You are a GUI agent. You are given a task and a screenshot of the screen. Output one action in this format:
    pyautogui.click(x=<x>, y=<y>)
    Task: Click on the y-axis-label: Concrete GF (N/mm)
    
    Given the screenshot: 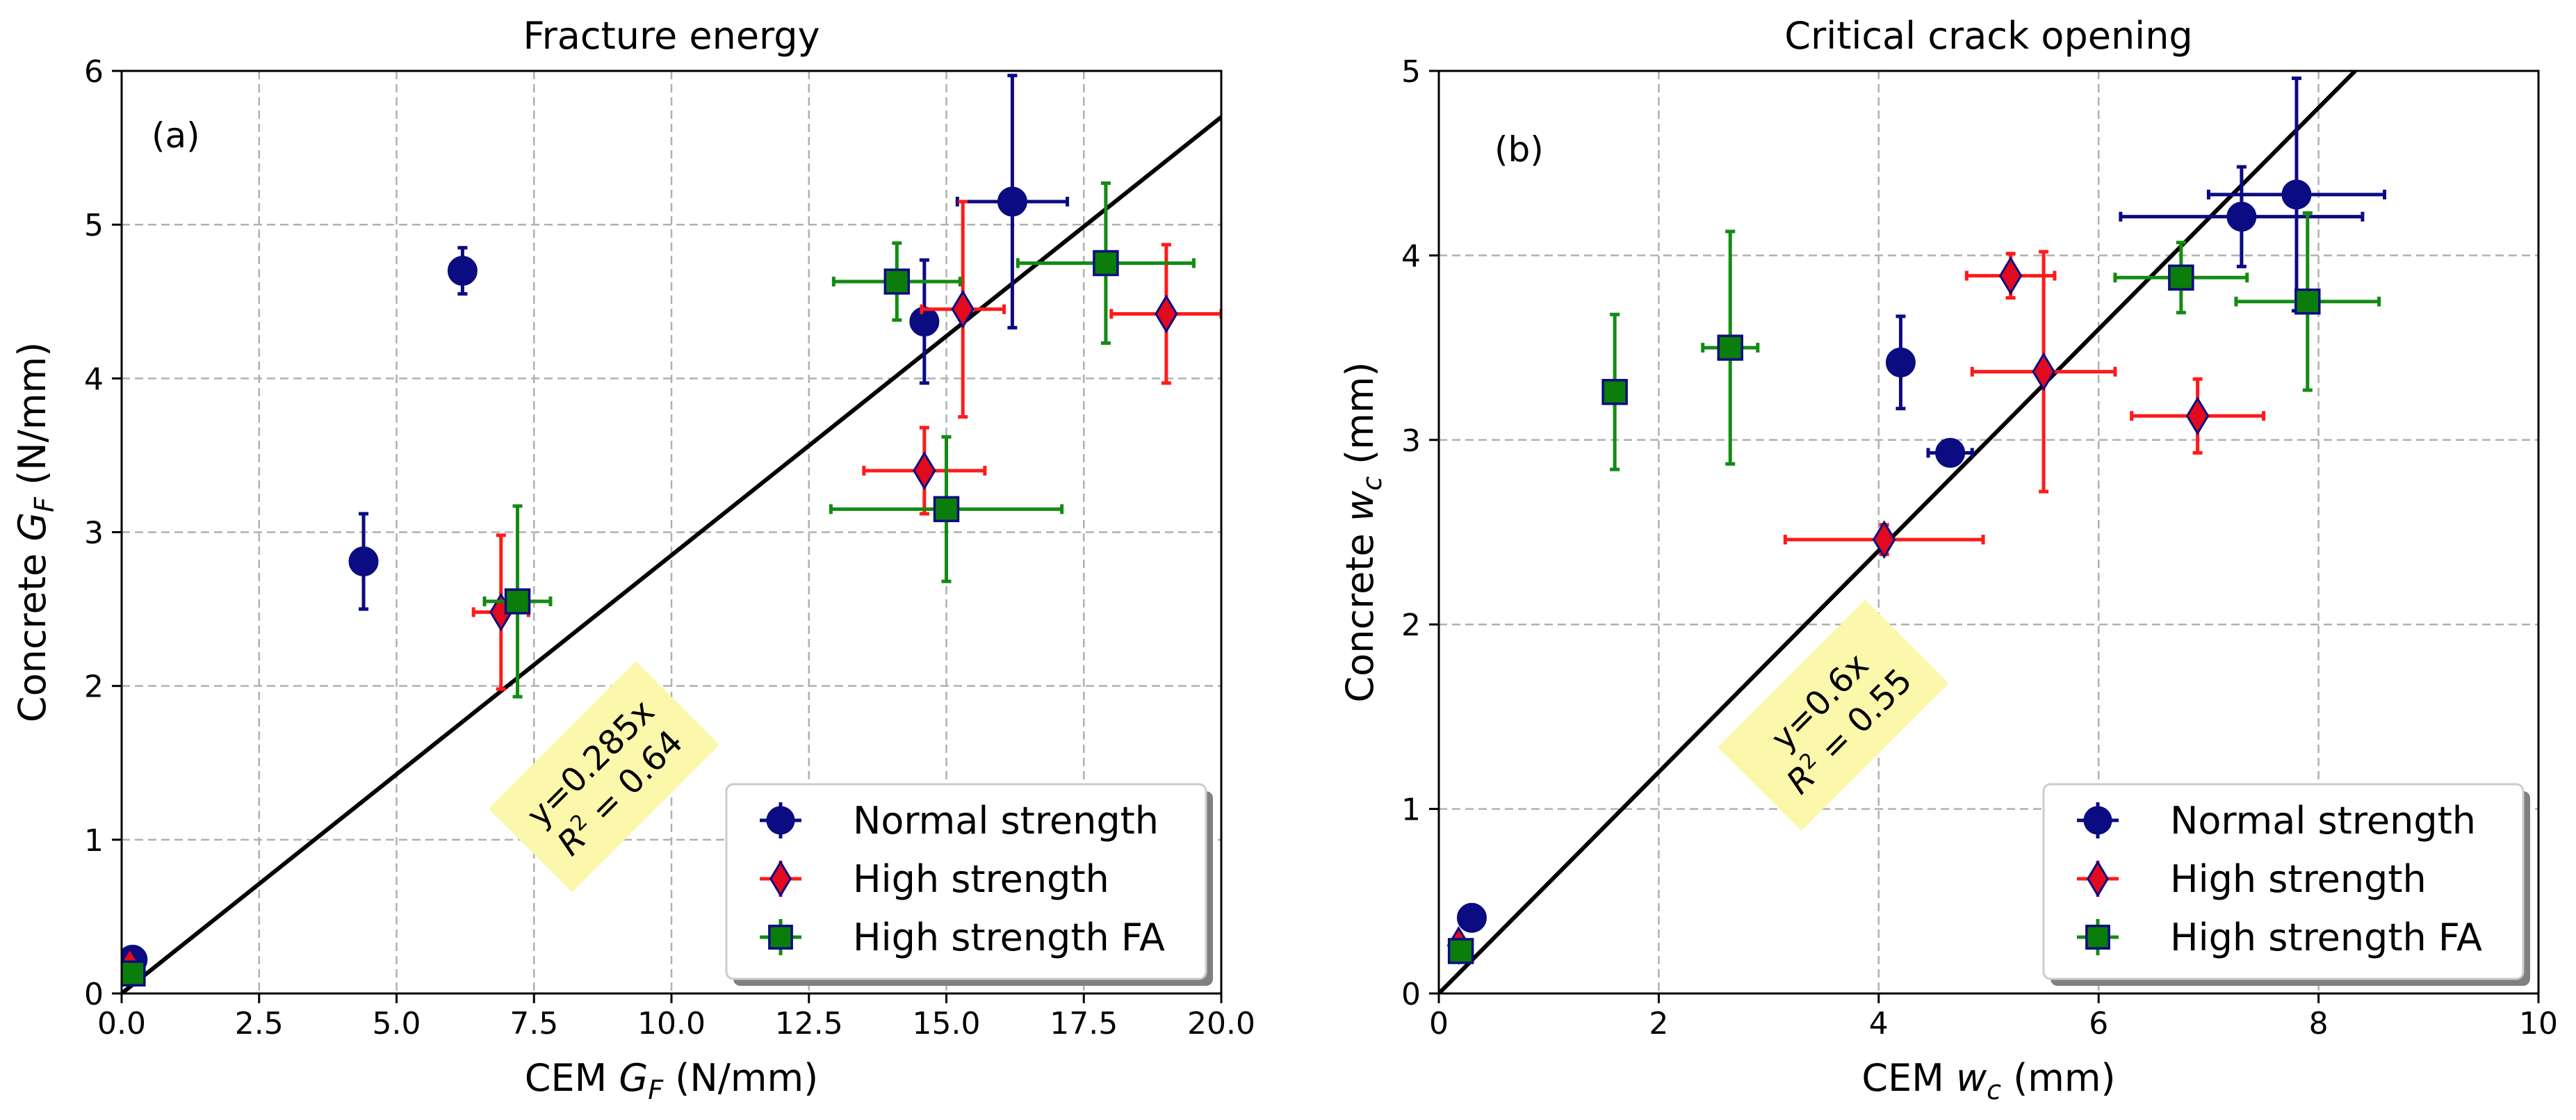 What is the action you would take?
    pyautogui.click(x=35, y=532)
    